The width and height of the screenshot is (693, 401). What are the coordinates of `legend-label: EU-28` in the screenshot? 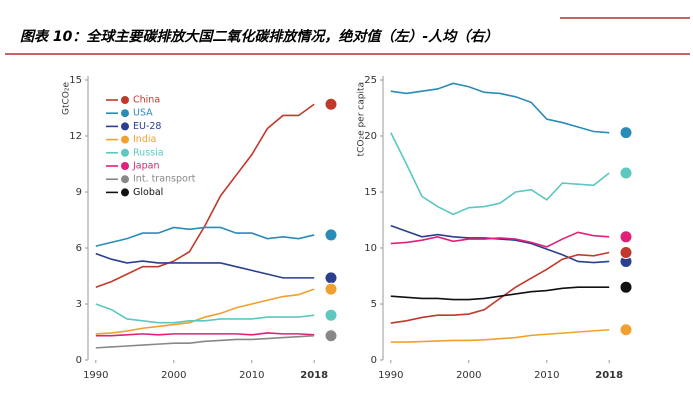 It's located at (147, 126).